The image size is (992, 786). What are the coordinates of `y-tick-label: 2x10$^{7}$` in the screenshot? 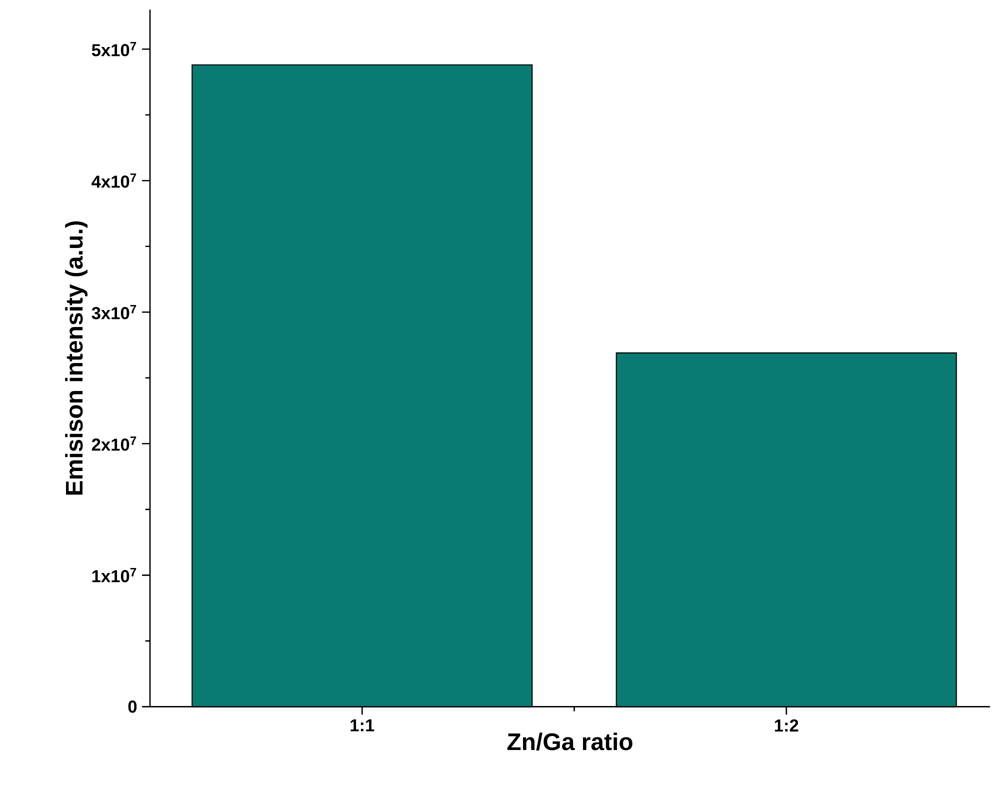 It's located at (114, 443).